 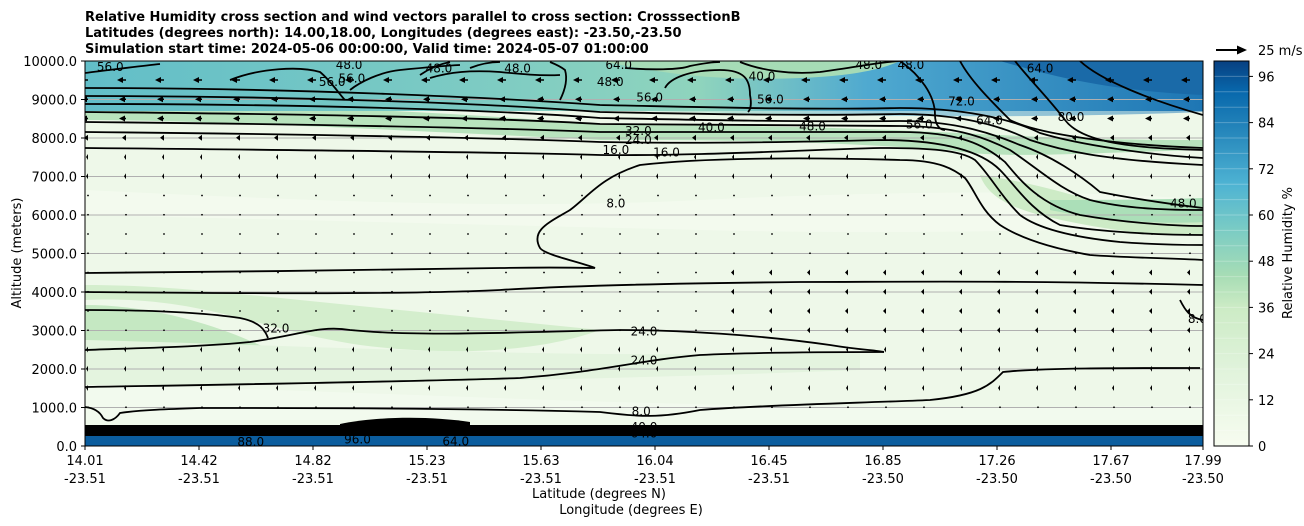 What do you see at coordinates (1280, 51) in the screenshot?
I see `quiver-key-label: 25 m/s` at bounding box center [1280, 51].